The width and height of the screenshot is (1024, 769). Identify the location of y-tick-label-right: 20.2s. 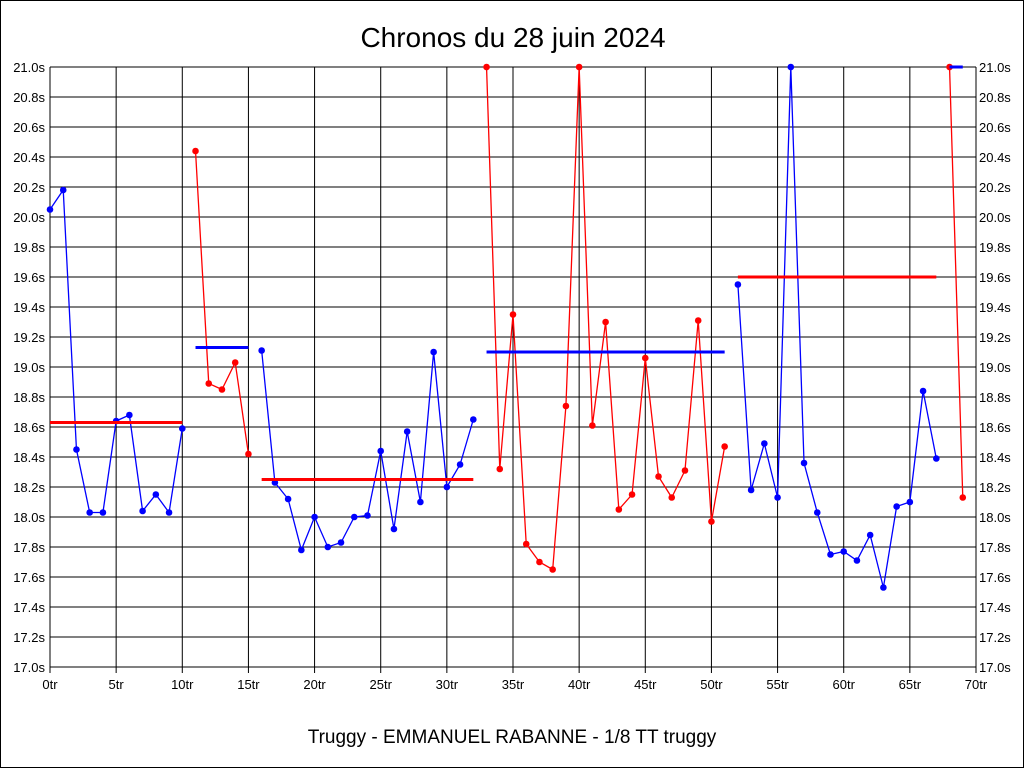
(995, 187).